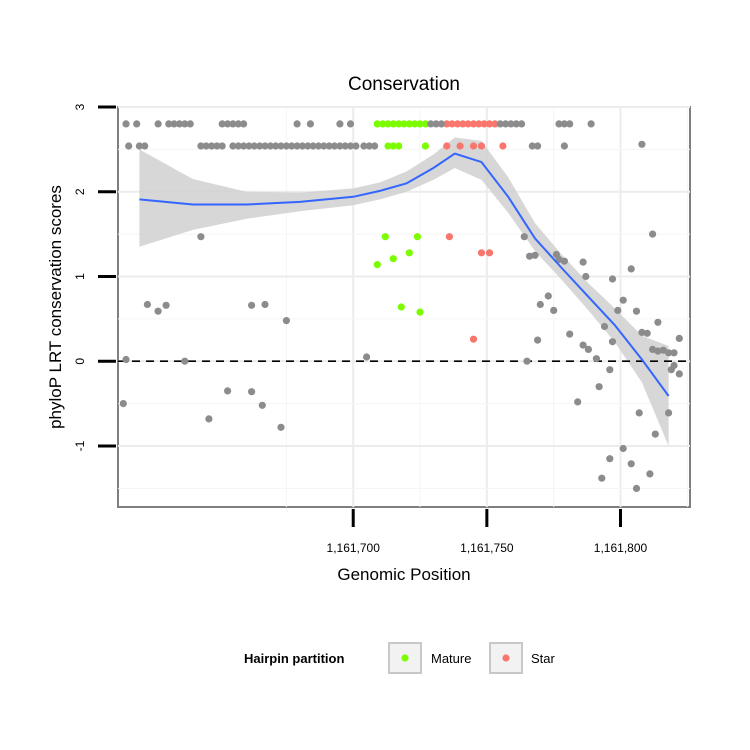 This screenshot has width=750, height=750. Describe the element at coordinates (405, 658) in the screenshot. I see `legend-swatch-mature` at that location.